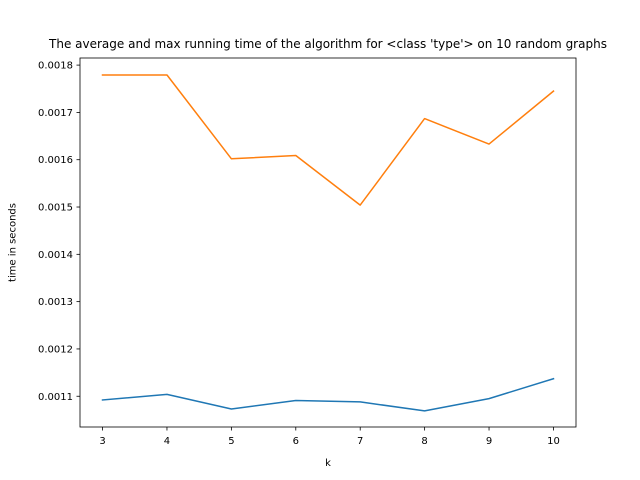 The width and height of the screenshot is (640, 480). What do you see at coordinates (328, 463) in the screenshot?
I see `x-axis-label: k` at bounding box center [328, 463].